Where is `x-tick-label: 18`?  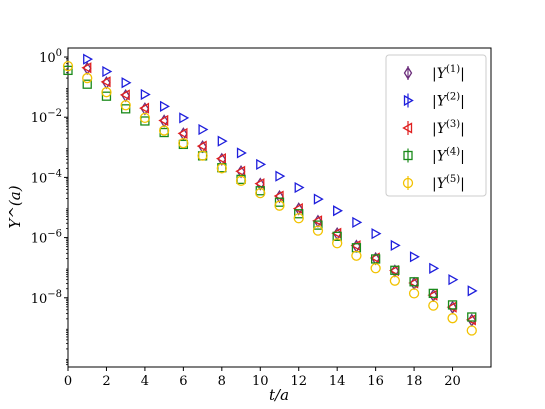
x-tick-label: 18 is located at coordinates (414, 381).